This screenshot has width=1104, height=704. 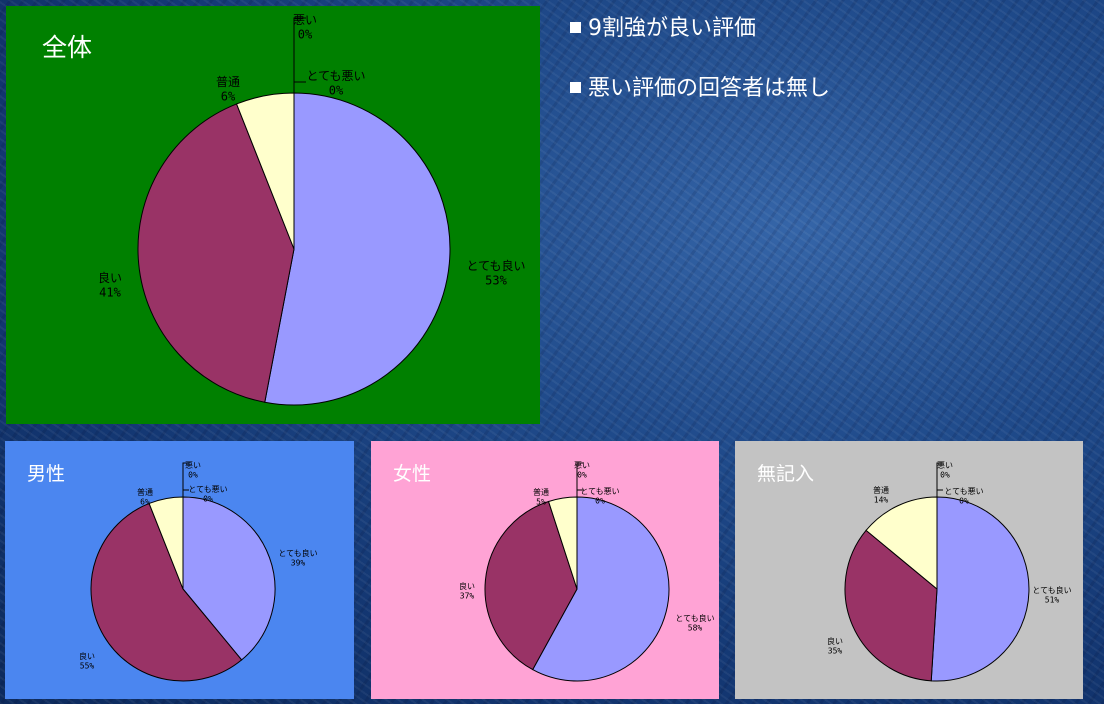 What do you see at coordinates (835, 651) in the screenshot?
I see `slice-value-good: 35%` at bounding box center [835, 651].